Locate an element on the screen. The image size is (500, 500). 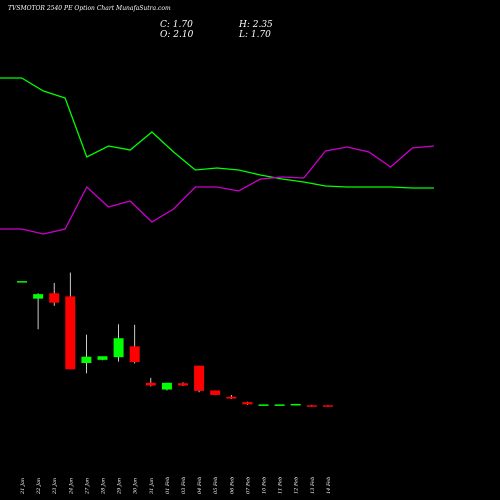
candle-13-feb is located at coordinates (311, 405).